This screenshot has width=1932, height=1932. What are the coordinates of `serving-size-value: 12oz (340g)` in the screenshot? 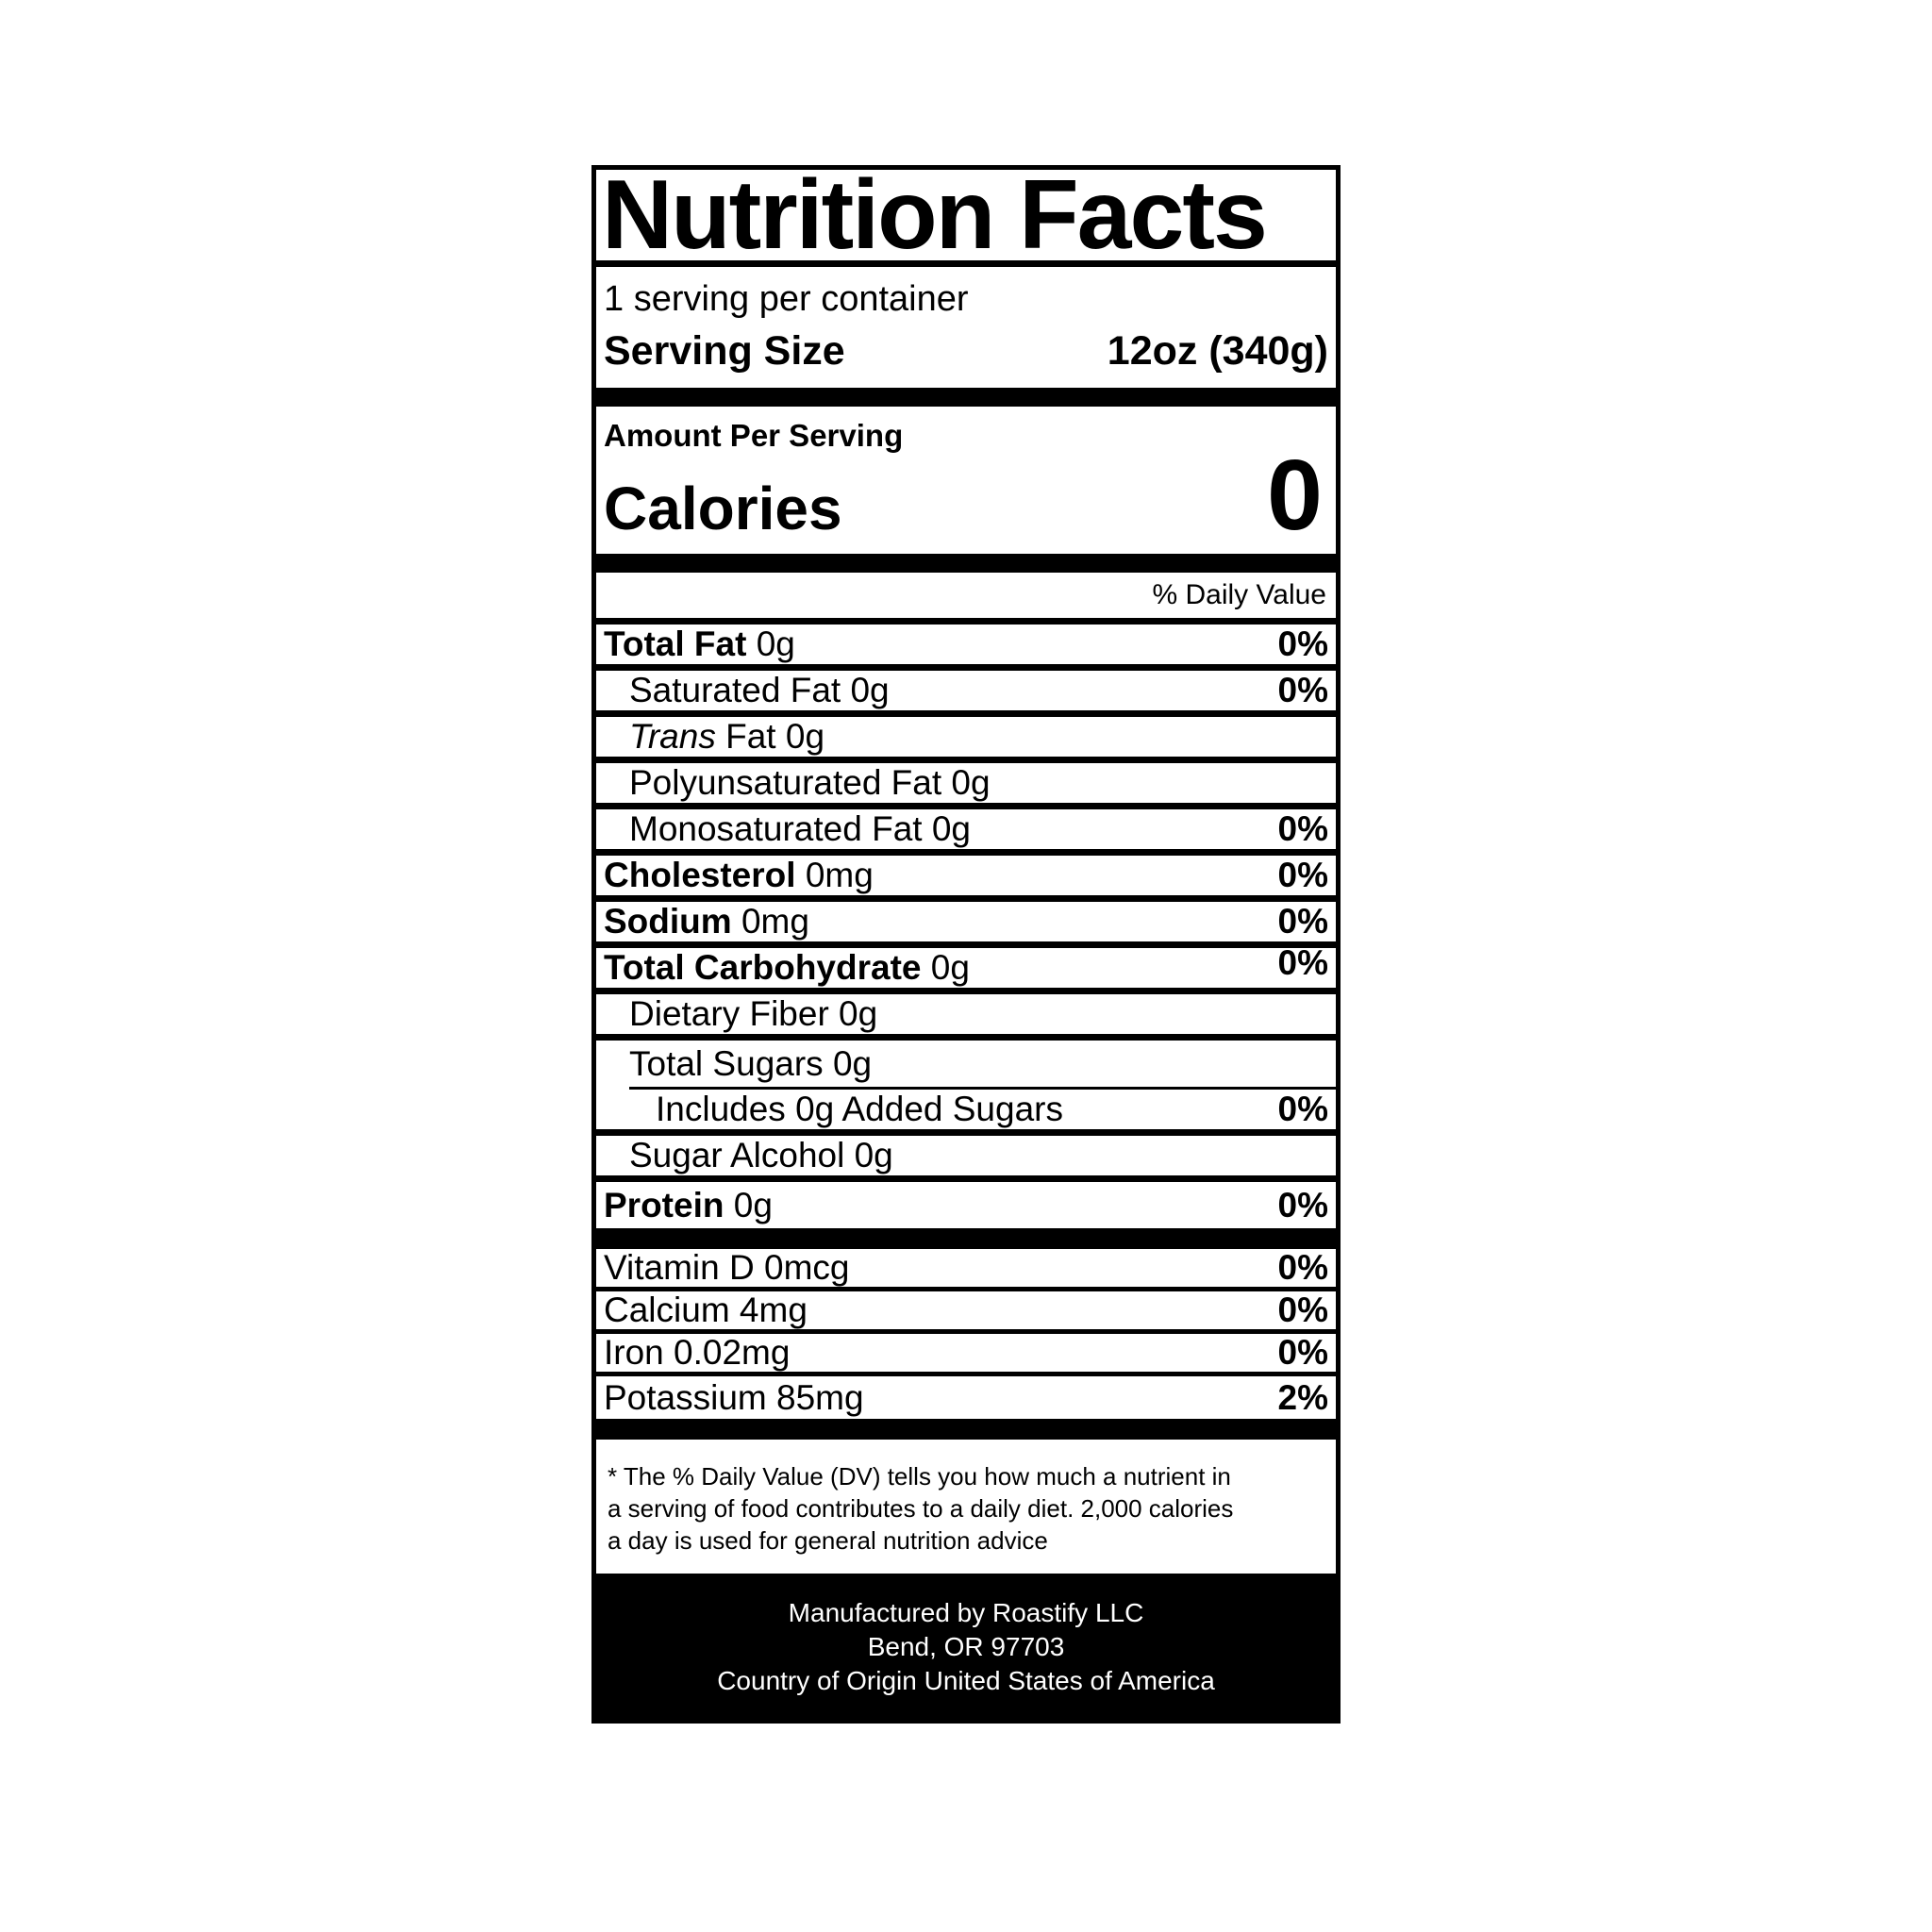 It's located at (1217, 351).